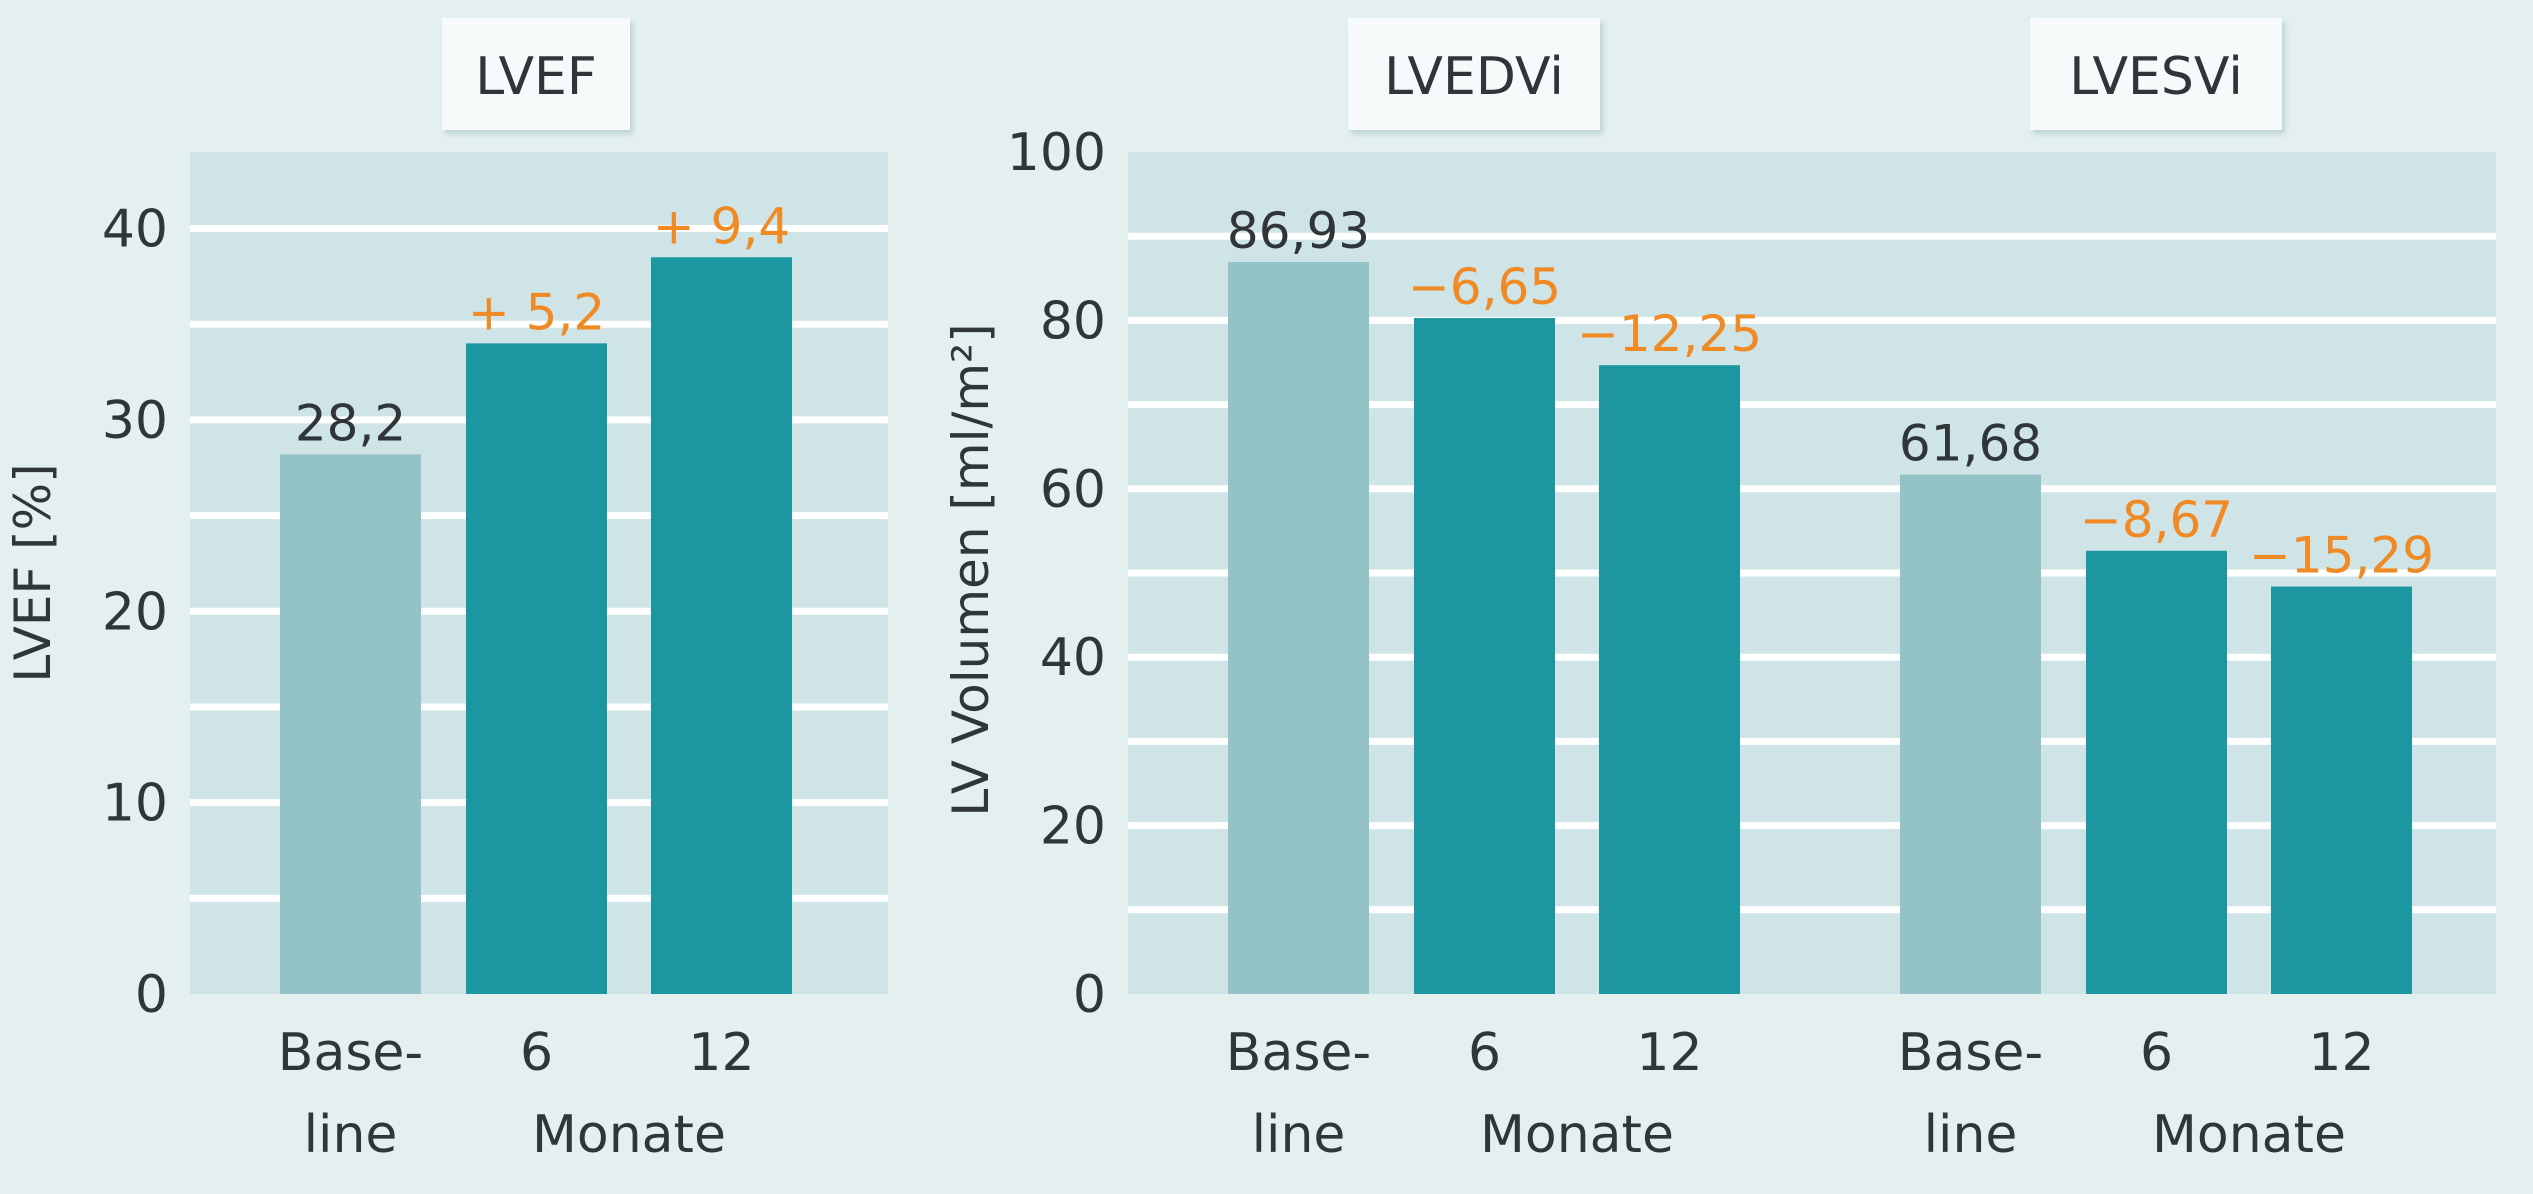  What do you see at coordinates (1484, 1053) in the screenshot?
I see `lvedvi-category-label: 6` at bounding box center [1484, 1053].